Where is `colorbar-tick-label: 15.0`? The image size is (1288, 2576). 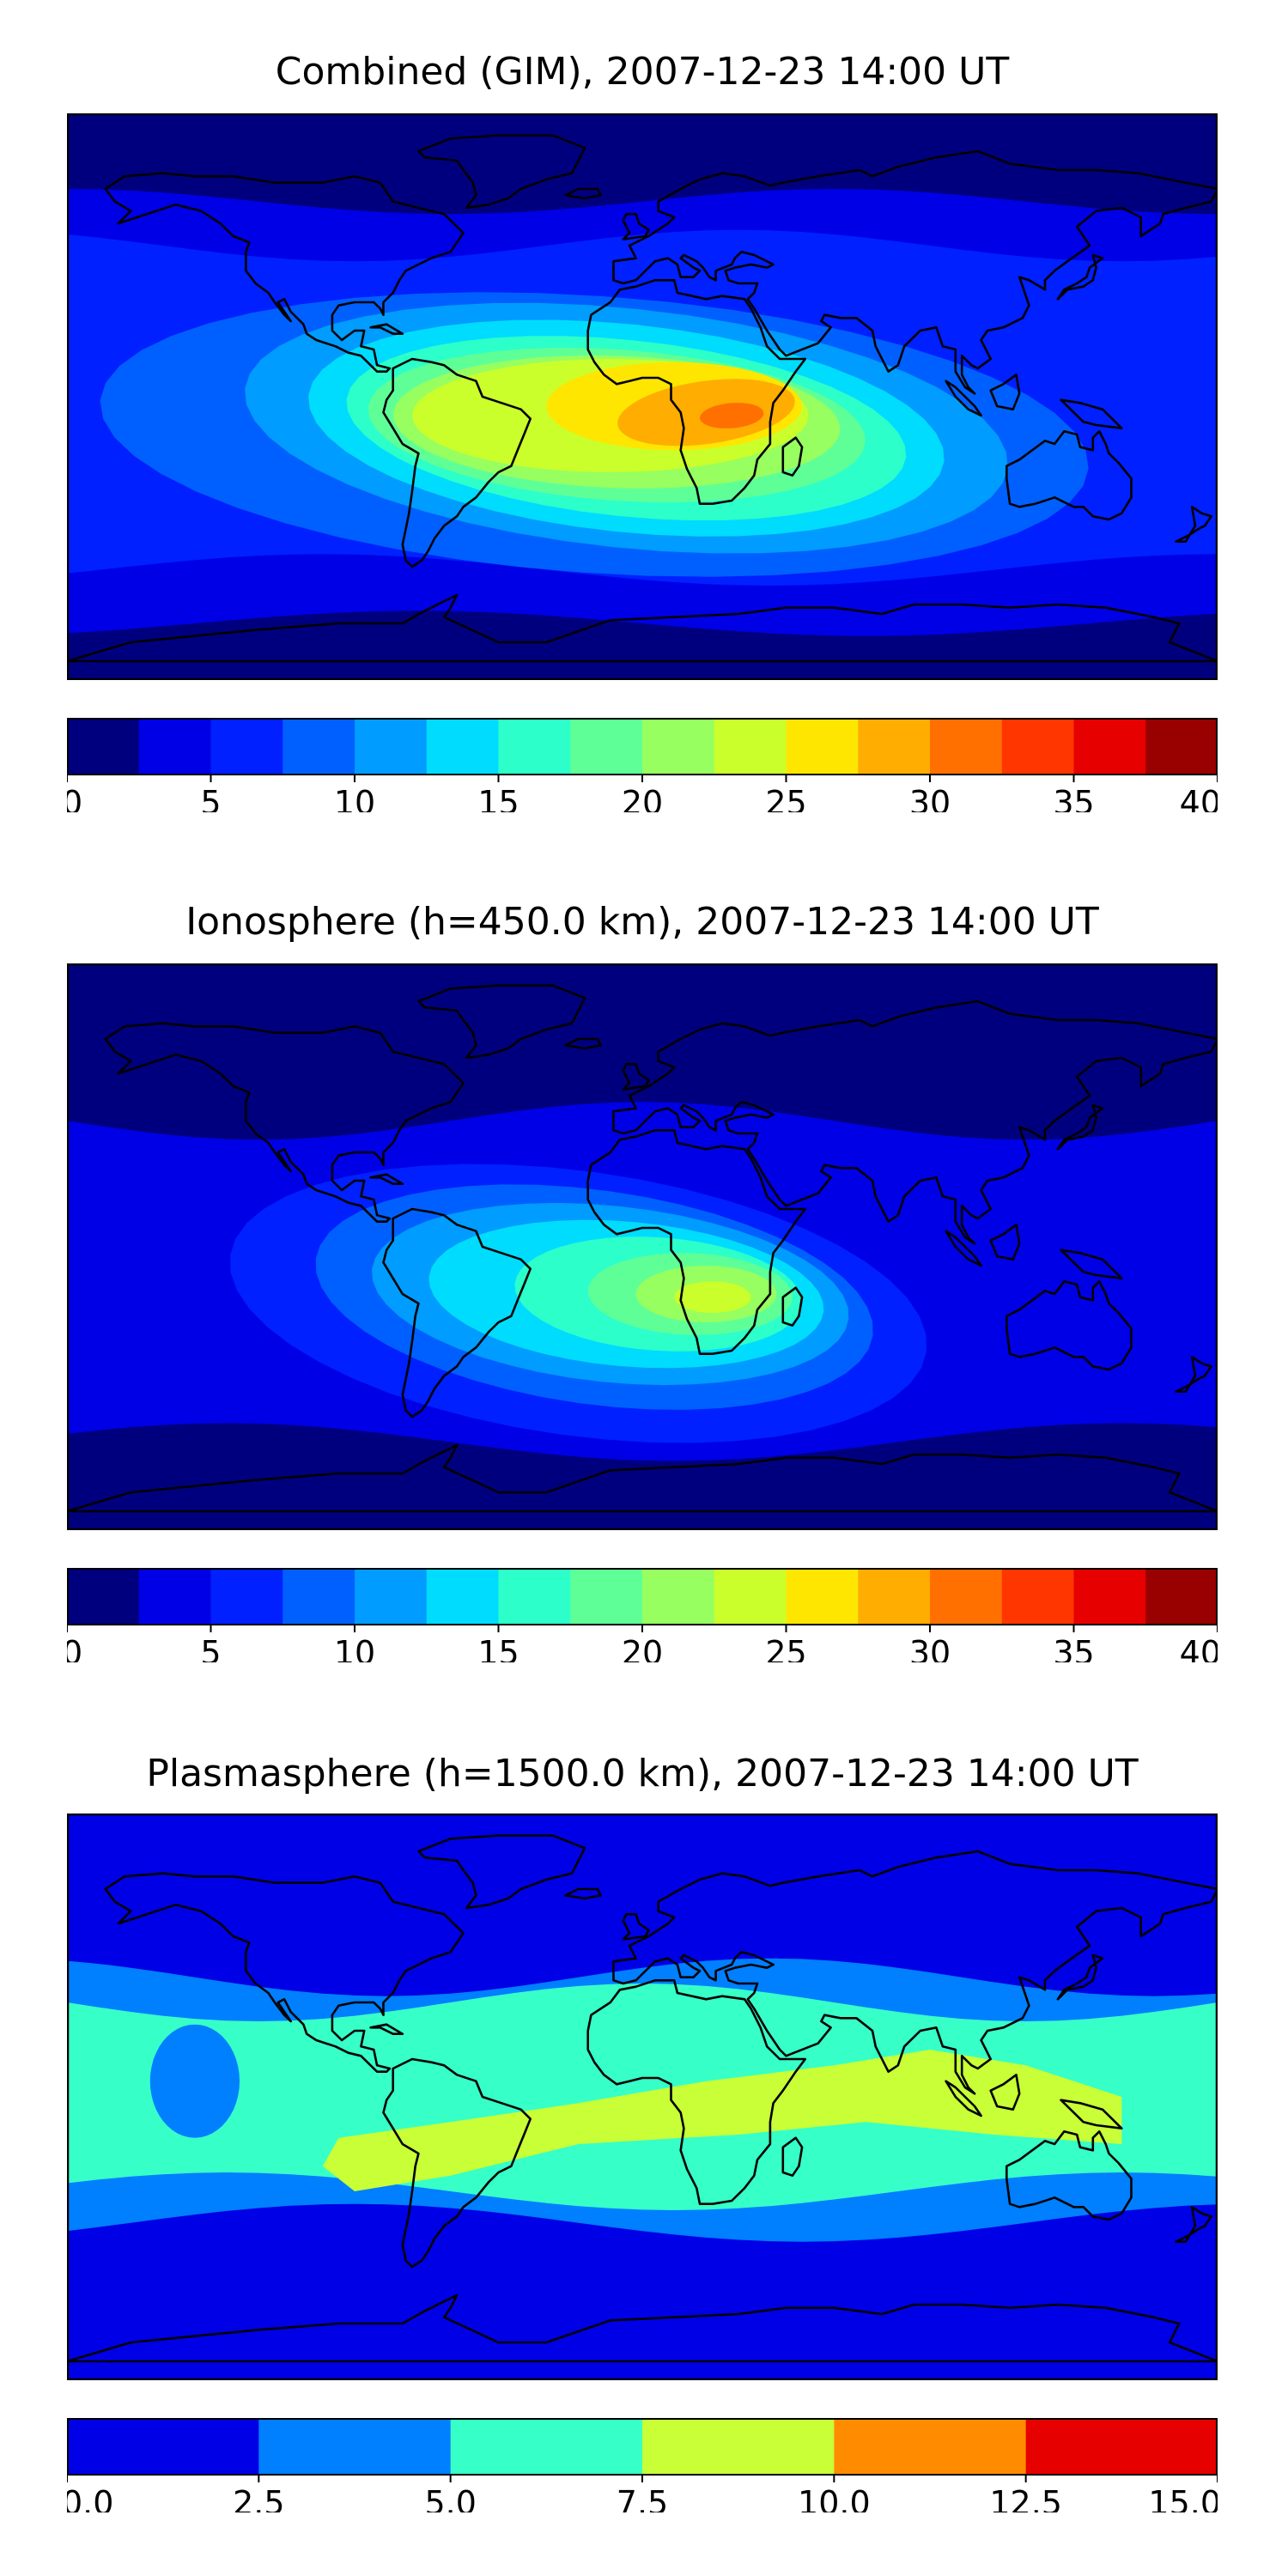 colorbar-tick-label: 15.0 is located at coordinates (1183, 2498).